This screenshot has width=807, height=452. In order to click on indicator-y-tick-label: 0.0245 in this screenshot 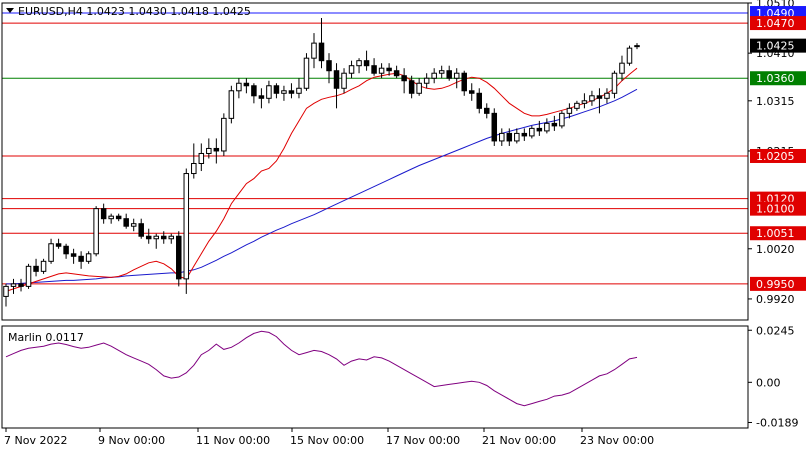, I will do `click(775, 330)`.